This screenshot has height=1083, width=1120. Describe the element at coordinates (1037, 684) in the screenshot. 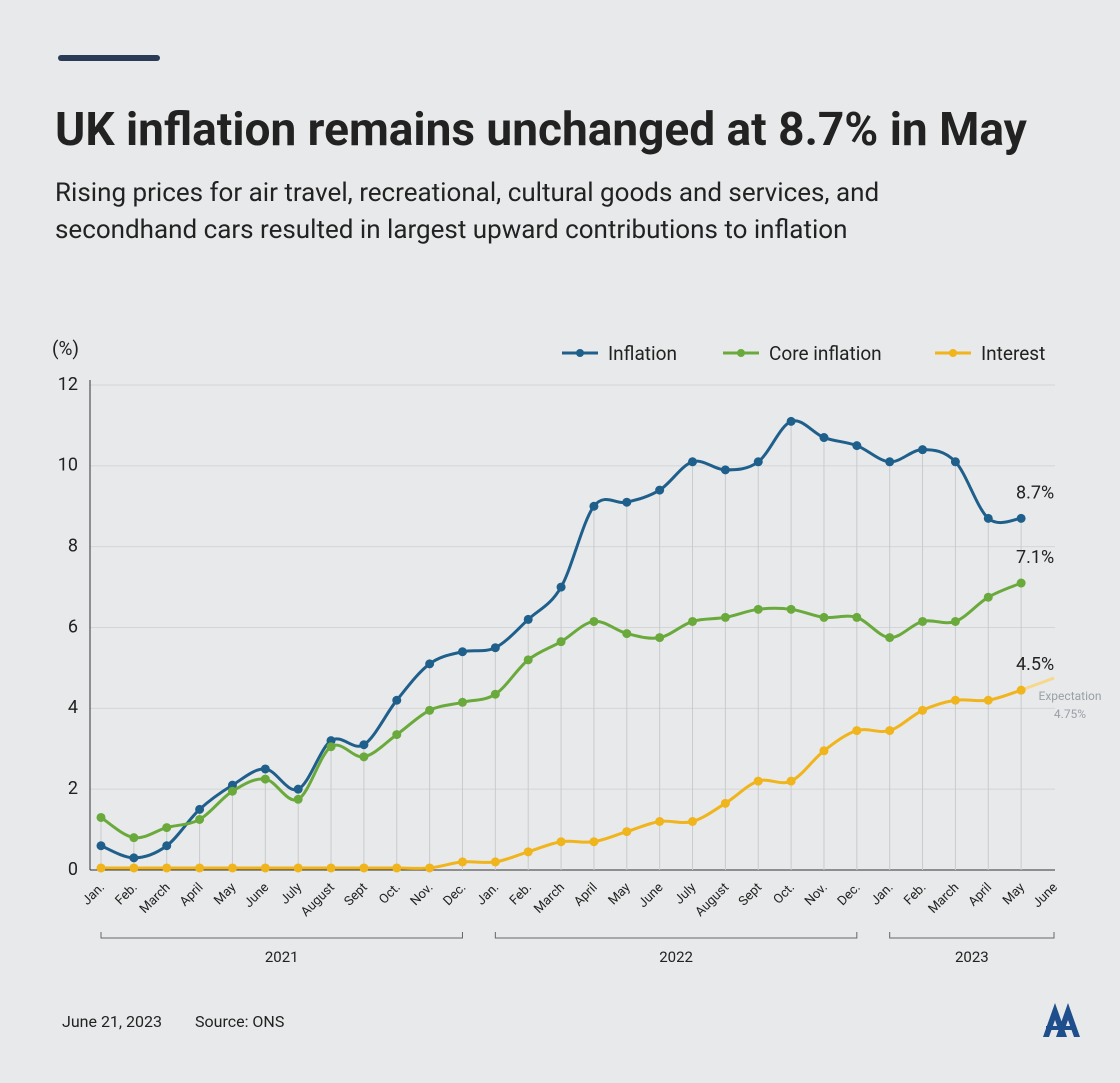

I see `expectation-line` at that location.